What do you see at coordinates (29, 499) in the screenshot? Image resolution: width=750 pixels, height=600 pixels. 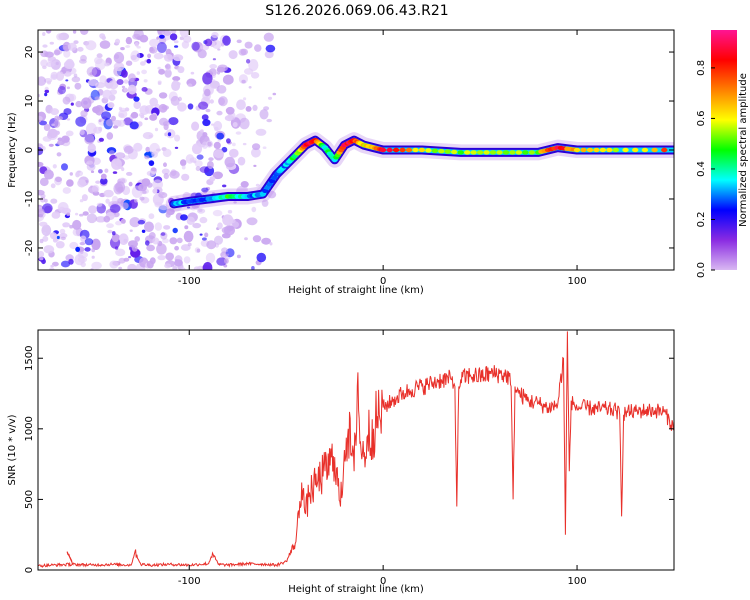 I see `snr-ytick-label: 500` at bounding box center [29, 499].